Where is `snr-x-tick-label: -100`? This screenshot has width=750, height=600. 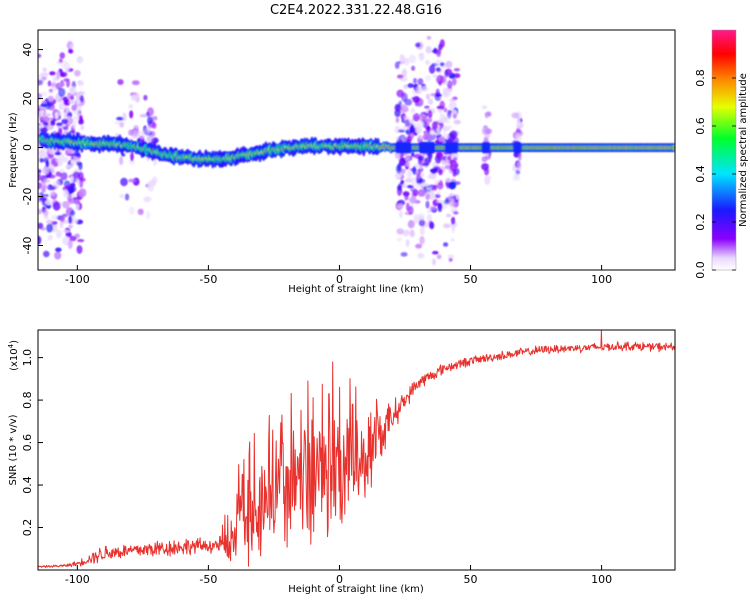
snr-x-tick-label: -100 is located at coordinates (77, 579).